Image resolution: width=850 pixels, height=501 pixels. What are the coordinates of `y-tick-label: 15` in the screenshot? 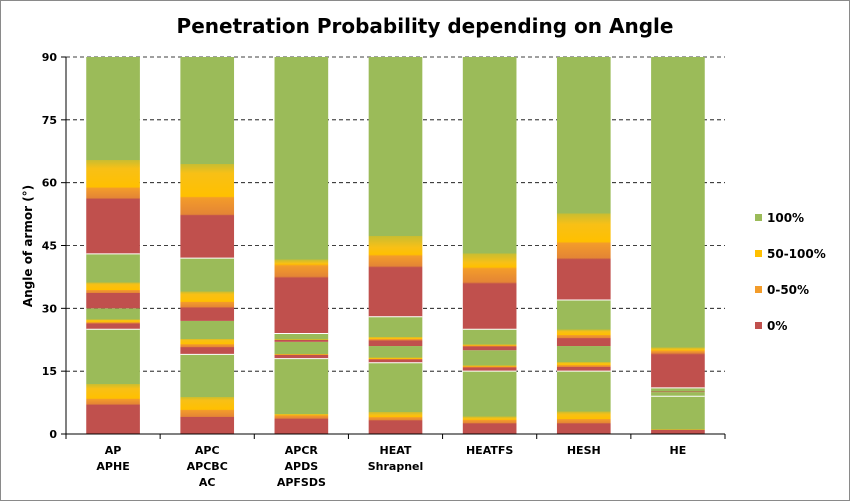 It's located at (49, 371).